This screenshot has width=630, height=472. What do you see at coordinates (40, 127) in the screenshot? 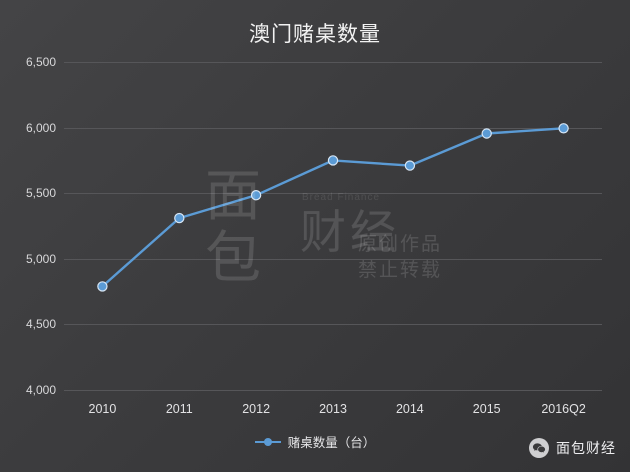
I see `y-axis-tick-label: 6,000` at bounding box center [40, 127].